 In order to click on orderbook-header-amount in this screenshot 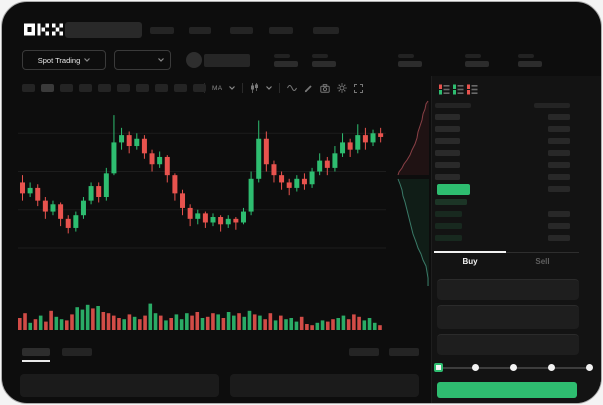, I will do `click(552, 105)`.